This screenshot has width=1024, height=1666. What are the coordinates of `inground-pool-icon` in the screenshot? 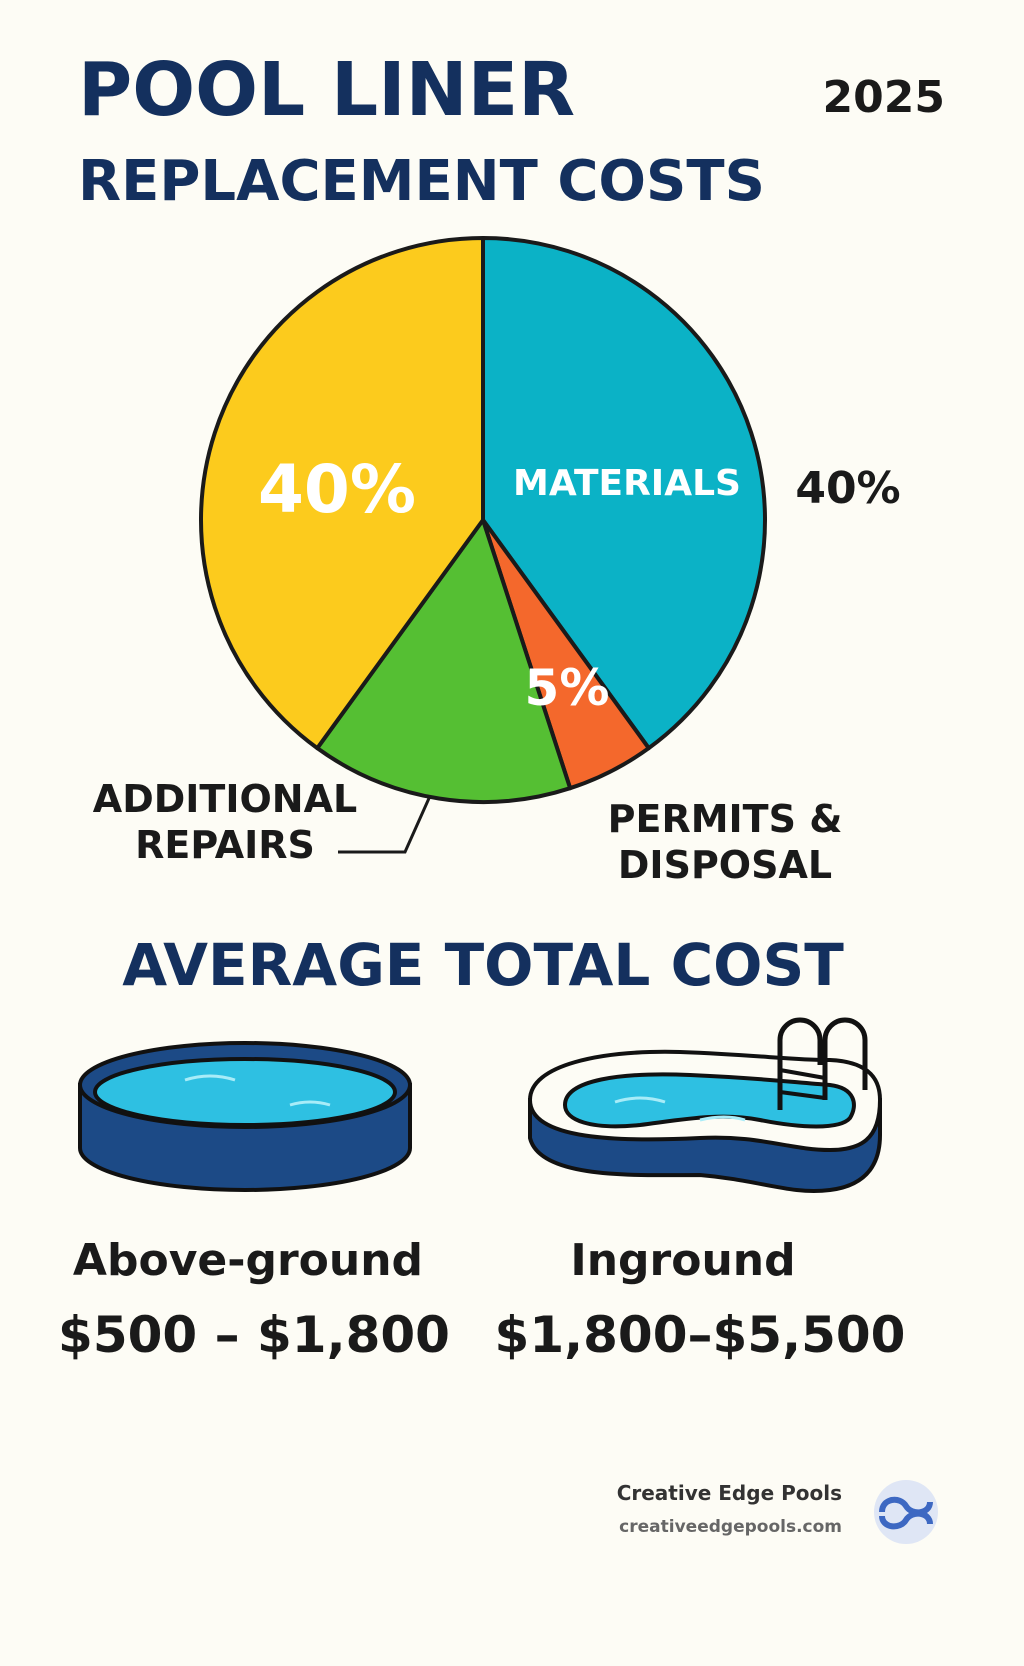 It's located at (705, 1105).